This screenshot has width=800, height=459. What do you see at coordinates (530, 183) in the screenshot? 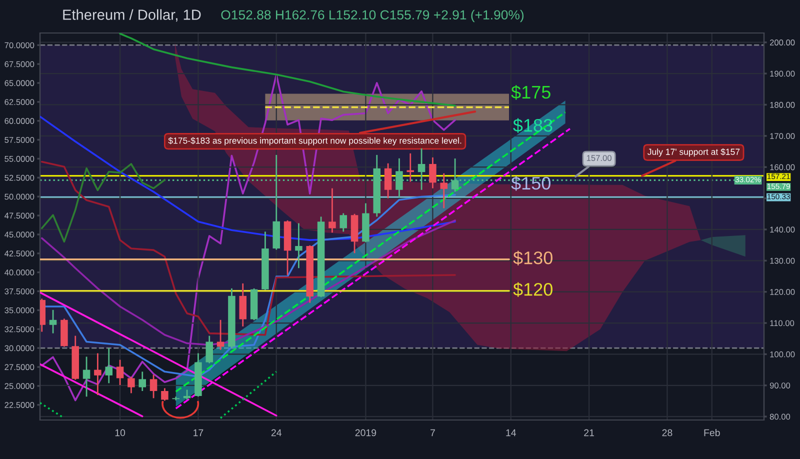
I see `annotation: $150` at bounding box center [530, 183].